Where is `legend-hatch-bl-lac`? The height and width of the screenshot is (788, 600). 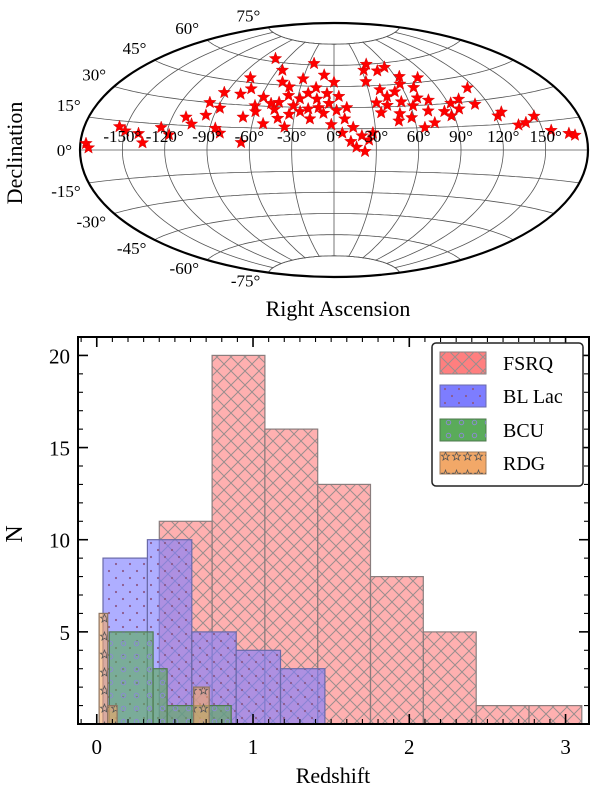
legend-hatch-bl-lac is located at coordinates (463, 396).